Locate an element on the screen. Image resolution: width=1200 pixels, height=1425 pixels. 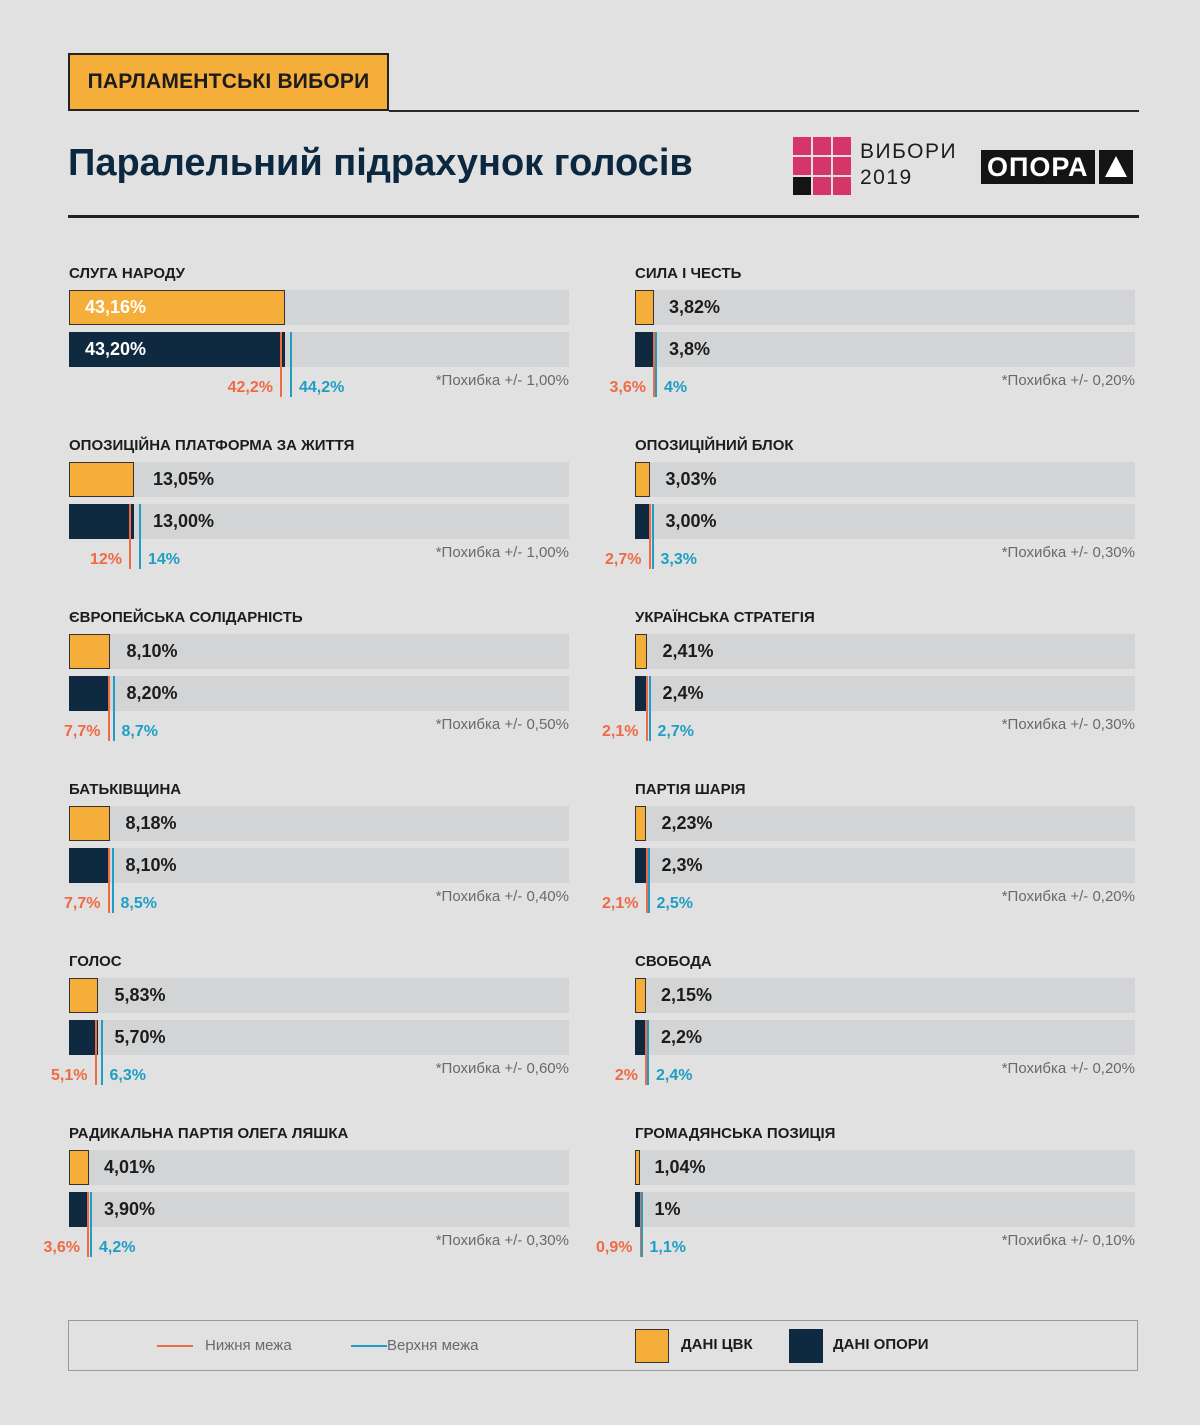
party-name: СИЛА І ЧЕСТЬ is located at coordinates (688, 273).